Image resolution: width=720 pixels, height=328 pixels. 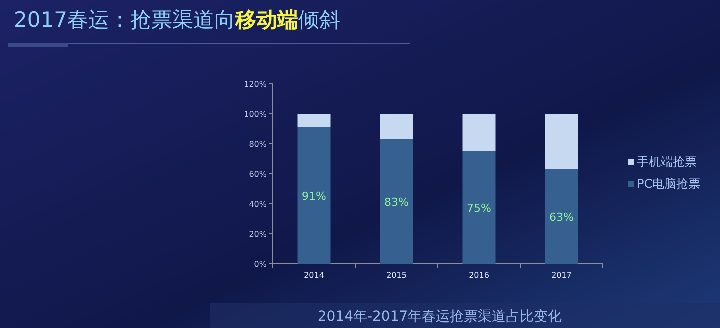 What do you see at coordinates (669, 184) in the screenshot?
I see `legend-label: PC电脑抢票` at bounding box center [669, 184].